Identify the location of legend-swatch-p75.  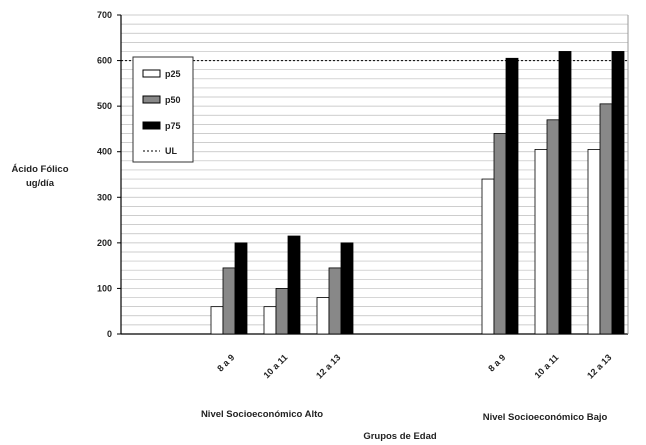
(151, 125).